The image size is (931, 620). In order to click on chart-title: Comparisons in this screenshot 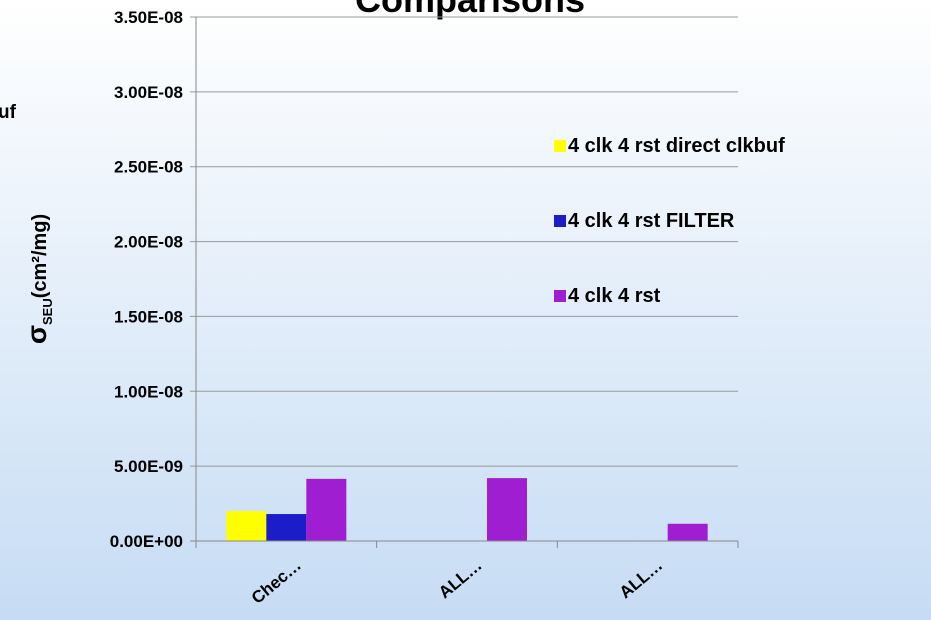, I will do `click(470, 10)`.